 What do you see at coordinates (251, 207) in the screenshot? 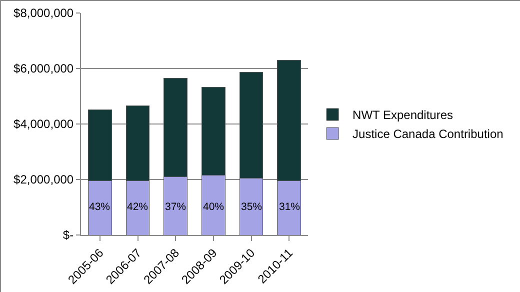
I see `annotation: 35%` at bounding box center [251, 207].